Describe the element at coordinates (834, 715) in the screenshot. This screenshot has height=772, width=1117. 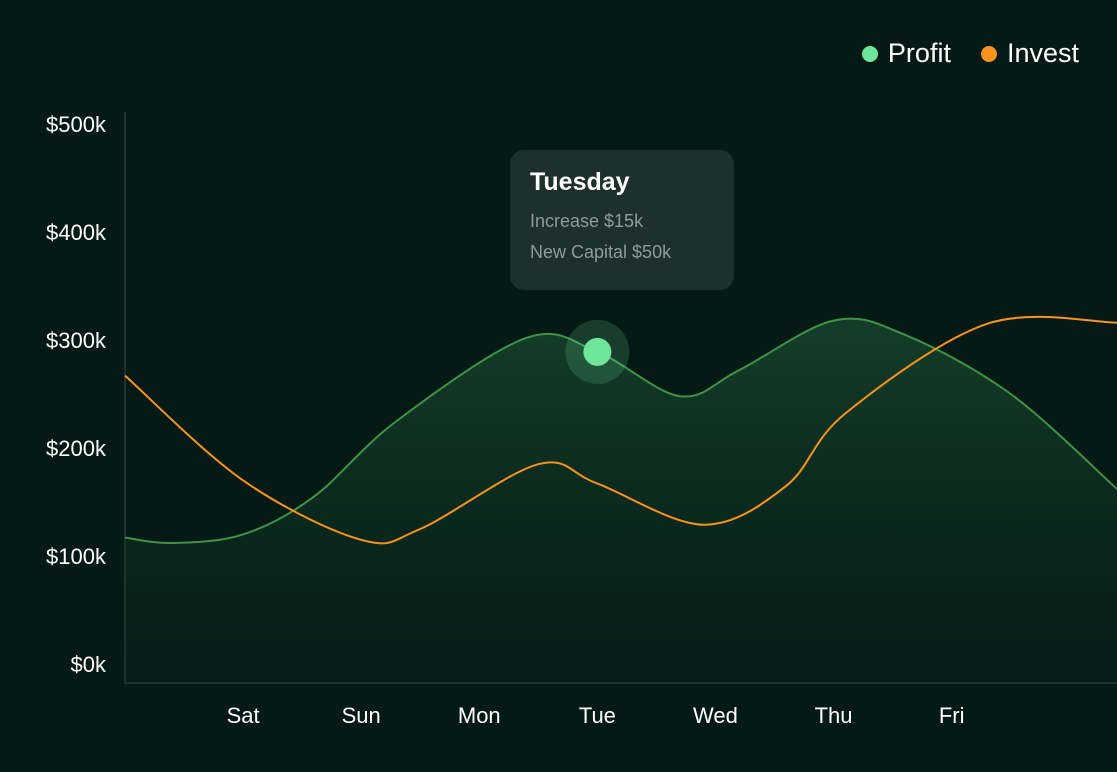
I see `x-tick-label: Thu` at that location.